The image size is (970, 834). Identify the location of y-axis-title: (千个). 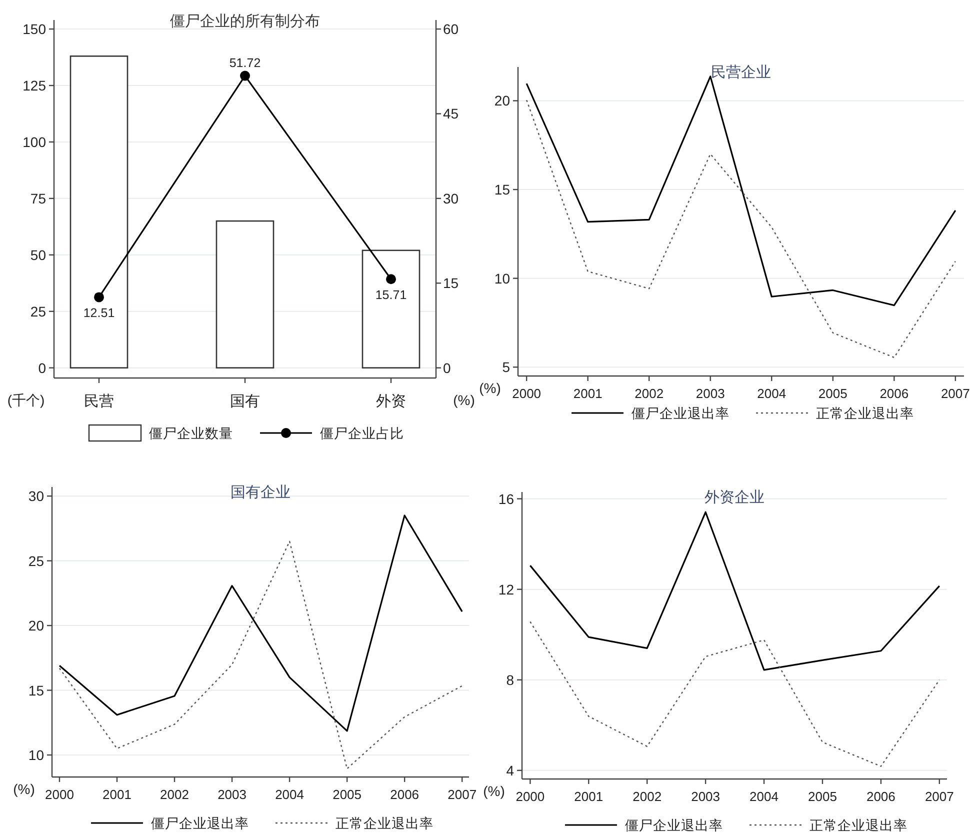
(26, 400).